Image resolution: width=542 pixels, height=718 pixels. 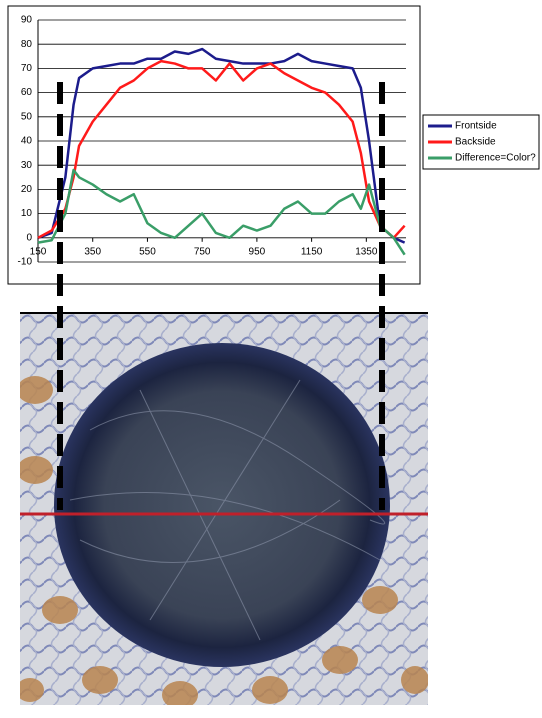 I want to click on y-tick-label: 30, so click(x=27, y=165).